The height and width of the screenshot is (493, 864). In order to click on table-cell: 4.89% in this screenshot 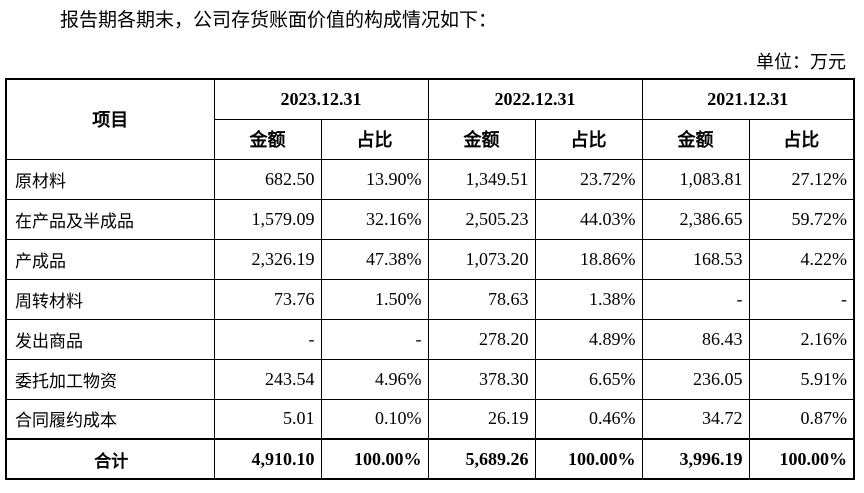, I will do `click(588, 339)`.